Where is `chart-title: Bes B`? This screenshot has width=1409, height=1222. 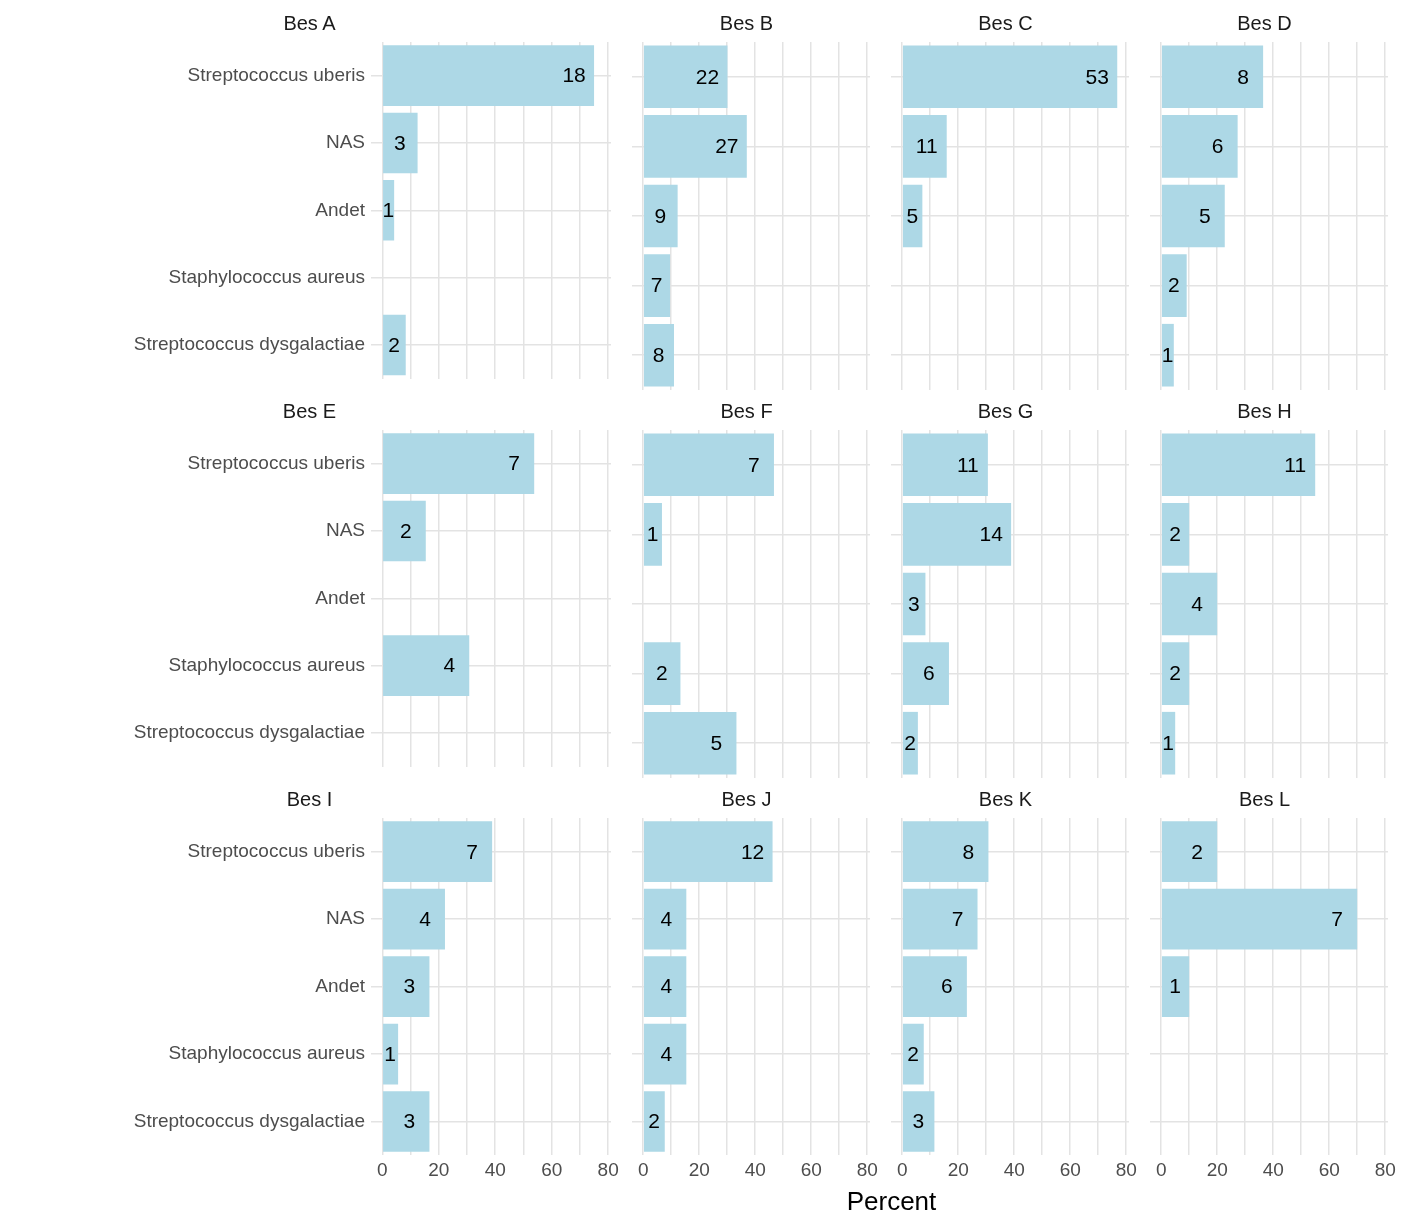 chart-title: Bes B is located at coordinates (746, 22).